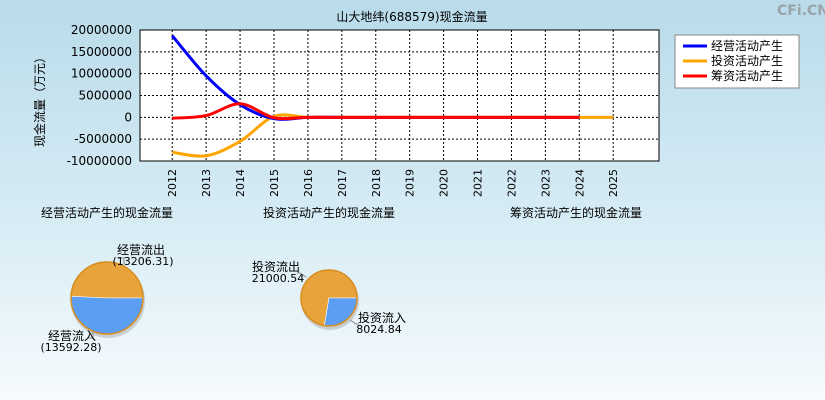  What do you see at coordinates (747, 46) in the screenshot?
I see `legend-label-operating: 经营活动产生` at bounding box center [747, 46].